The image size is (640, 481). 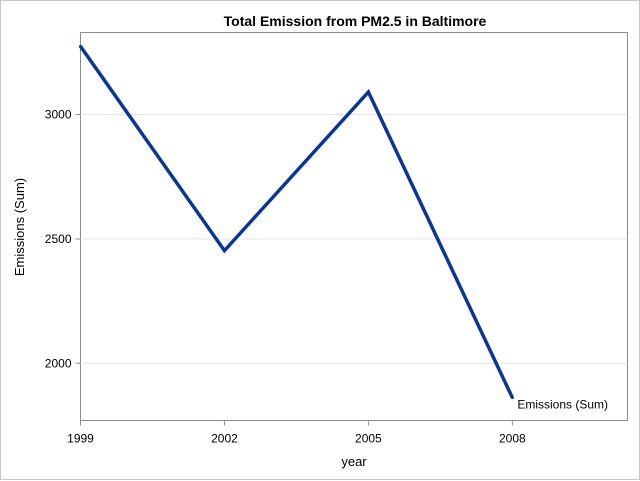 I want to click on x-tick-label: 2008, so click(x=512, y=439).